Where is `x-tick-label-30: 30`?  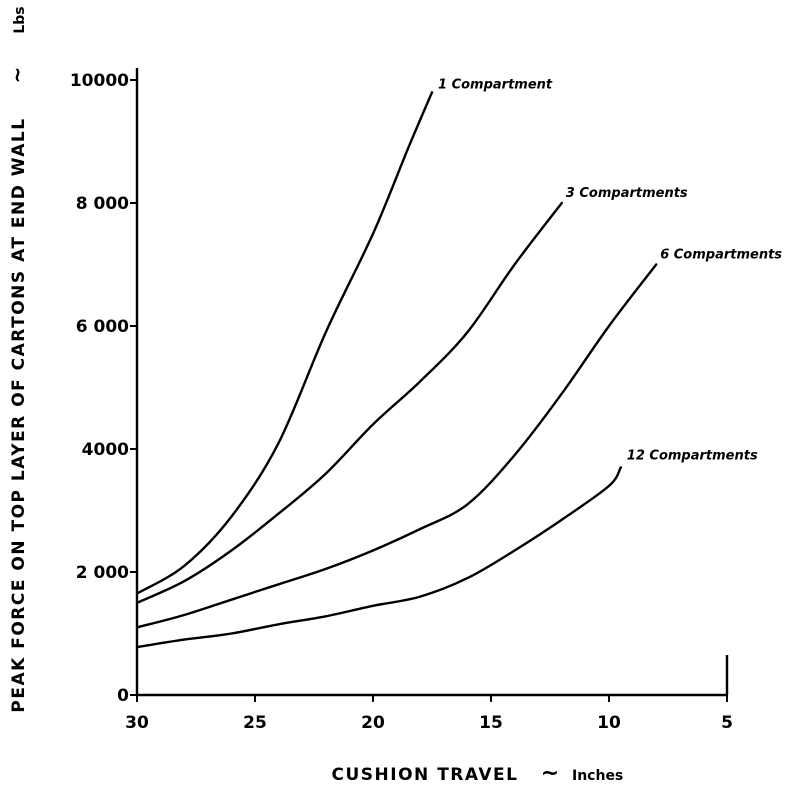
x-tick-label-30: 30 is located at coordinates (137, 723).